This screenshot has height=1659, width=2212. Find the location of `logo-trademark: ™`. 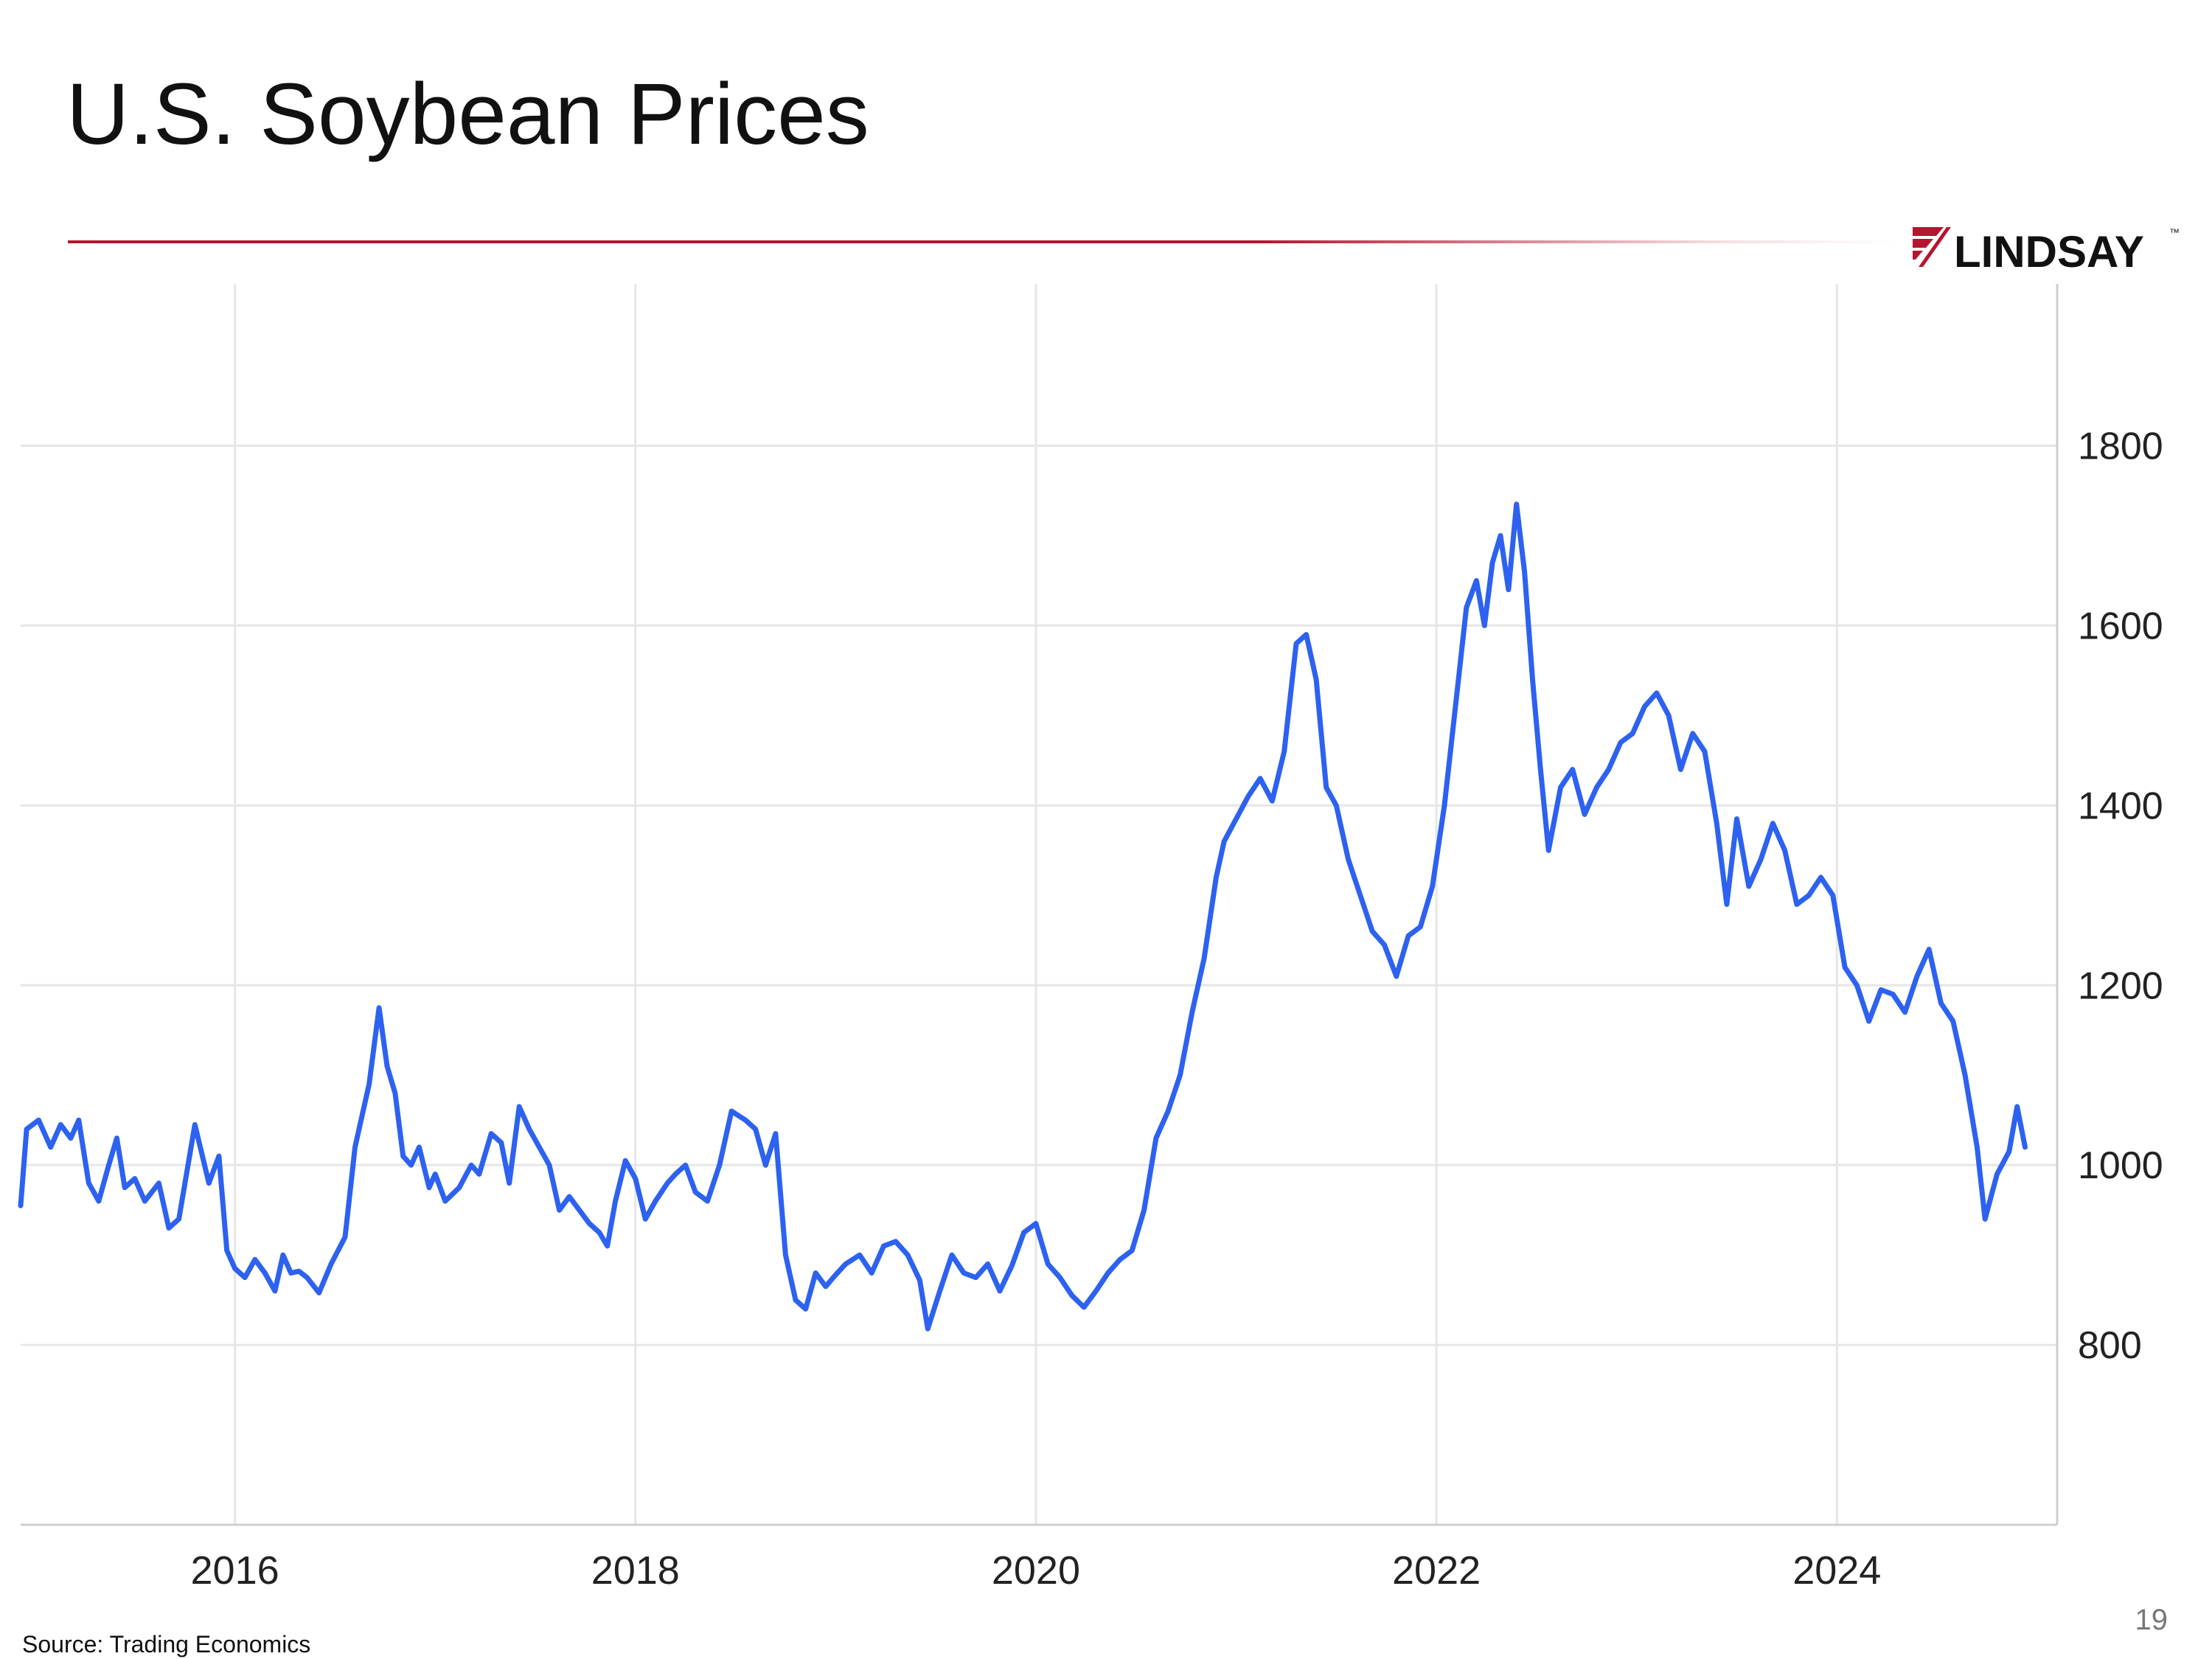

logo-trademark: ™ is located at coordinates (2174, 232).